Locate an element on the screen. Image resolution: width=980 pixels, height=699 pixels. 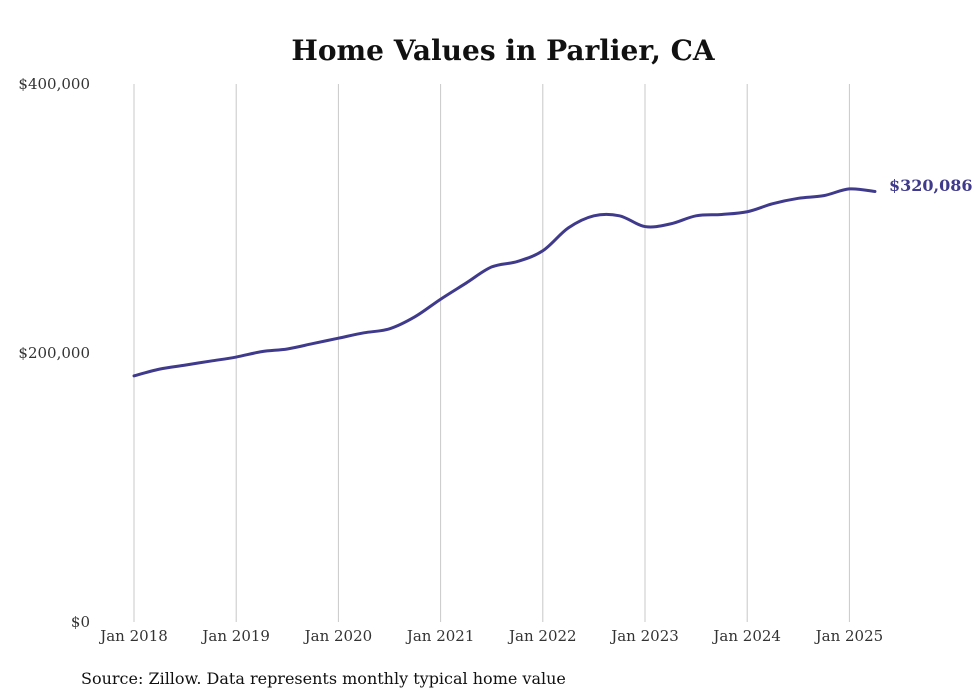
x-tick-label: Jan 2024 is located at coordinates (746, 636).